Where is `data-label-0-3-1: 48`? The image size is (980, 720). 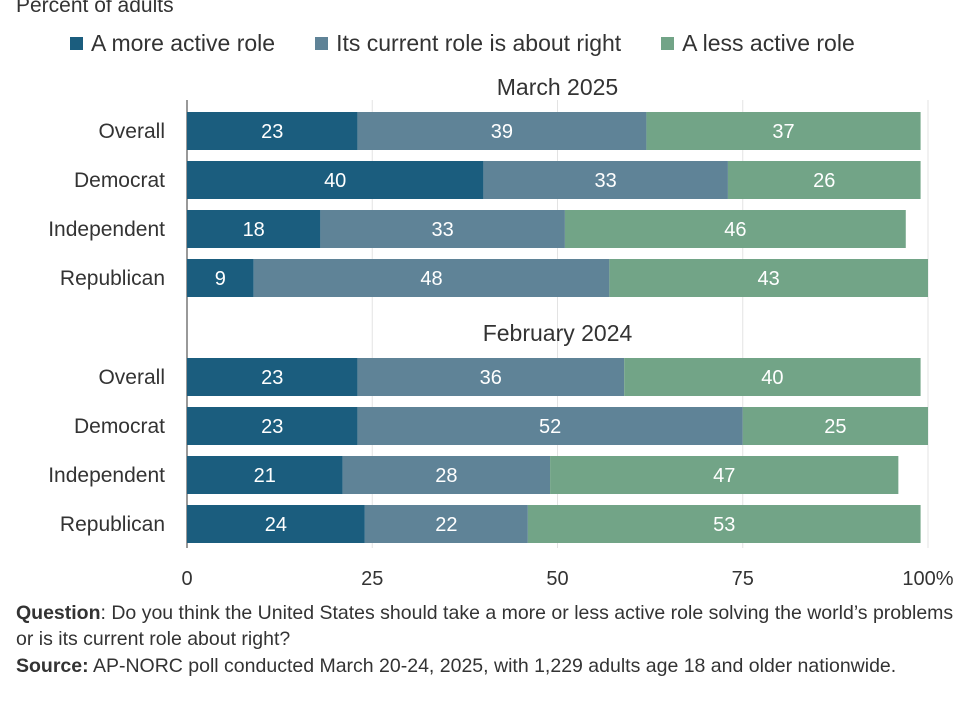
data-label-0-3-1: 48 is located at coordinates (431, 279).